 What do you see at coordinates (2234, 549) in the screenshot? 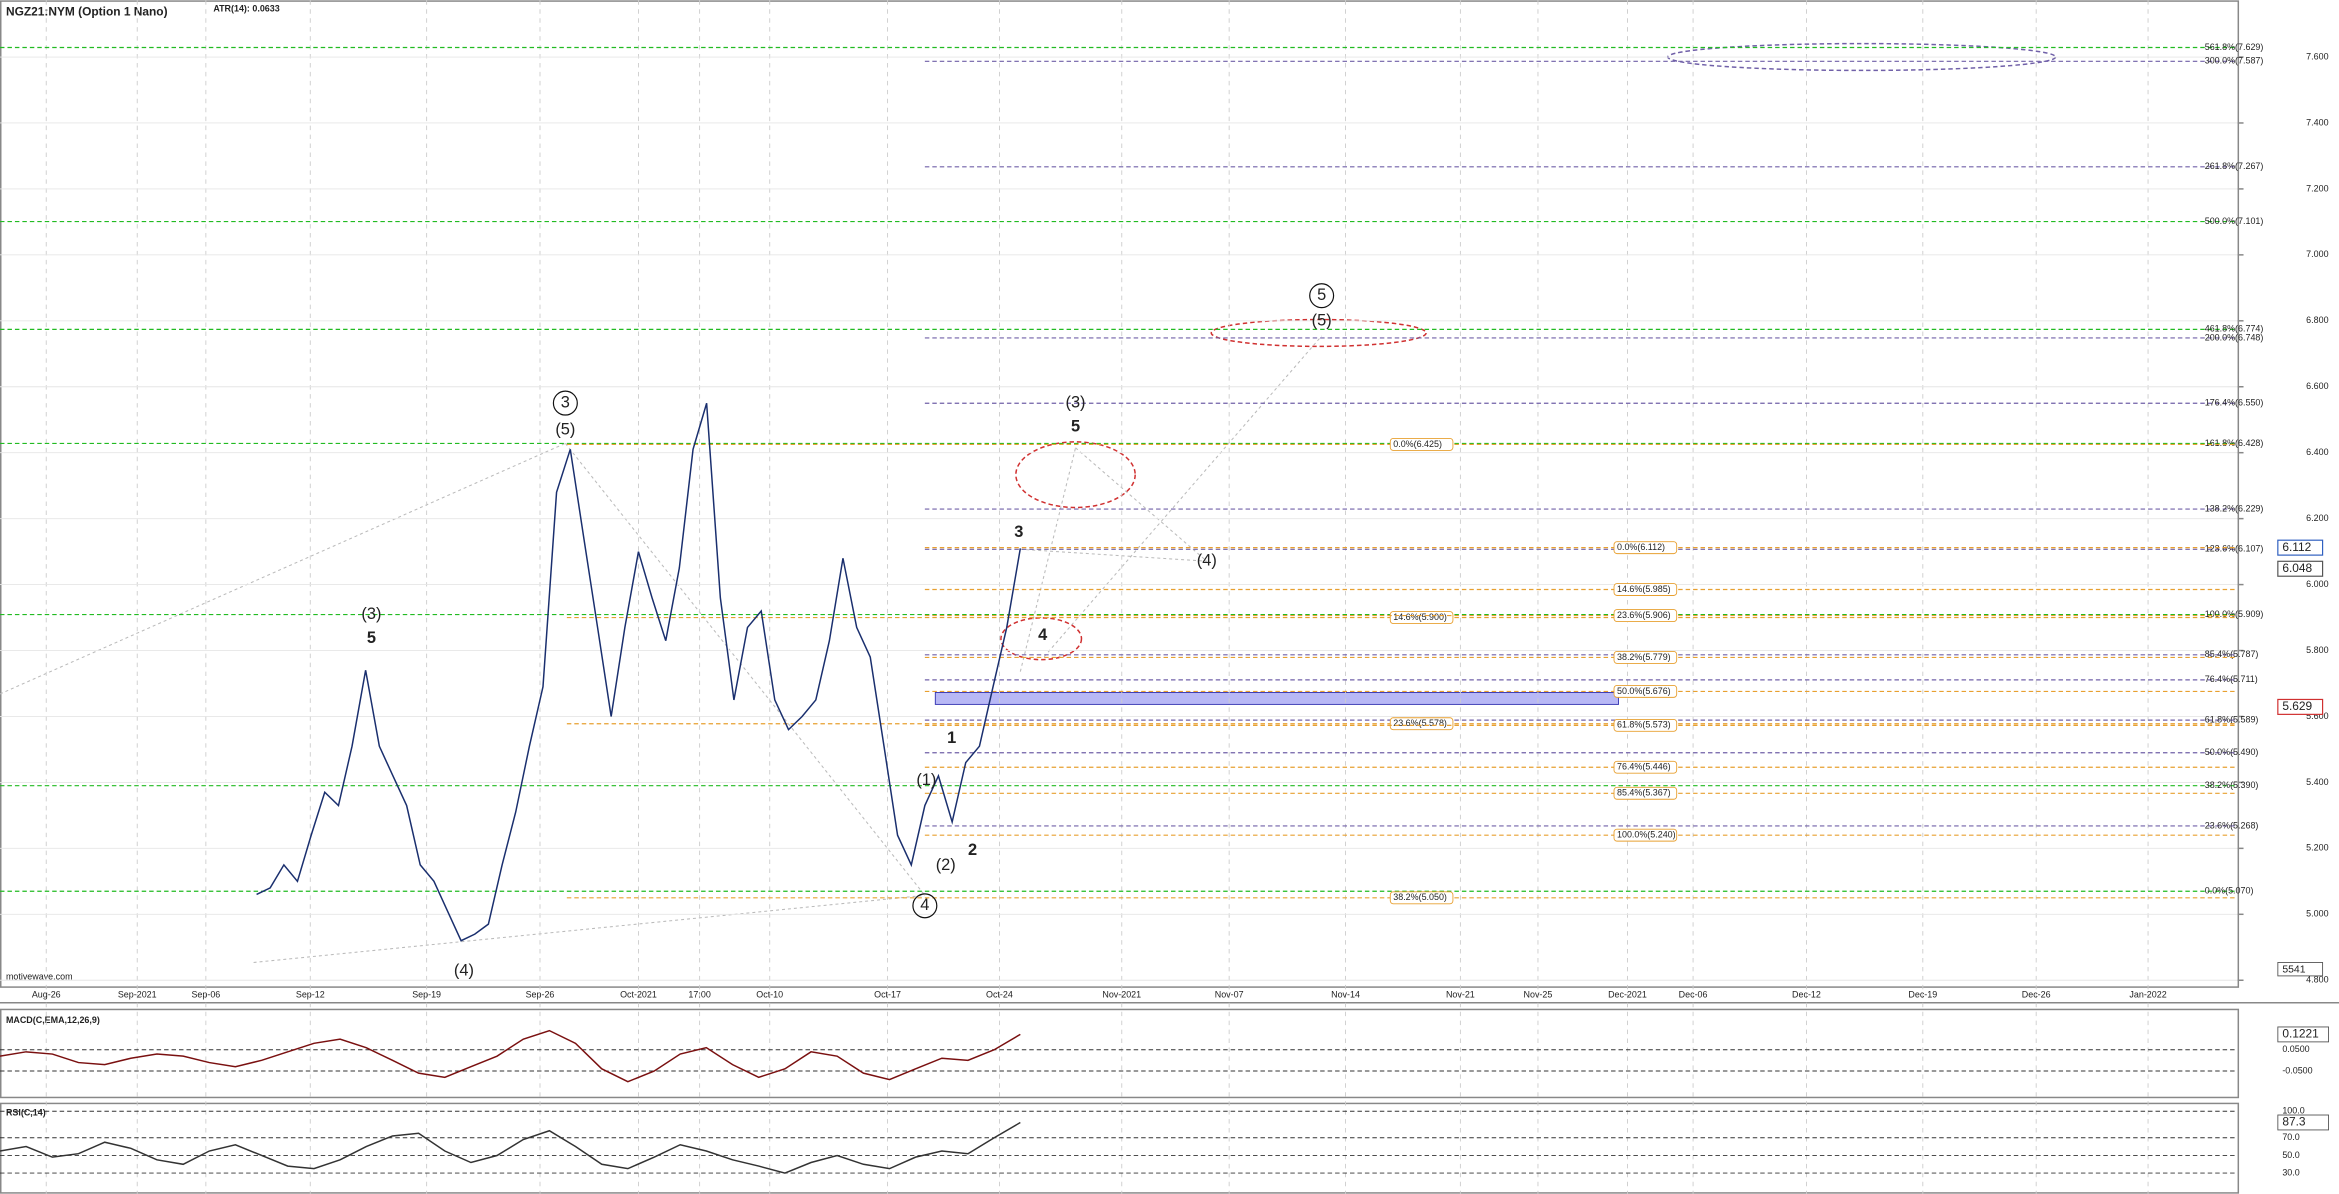
I see `fib-label: 123.6%(6.107)` at bounding box center [2234, 549].